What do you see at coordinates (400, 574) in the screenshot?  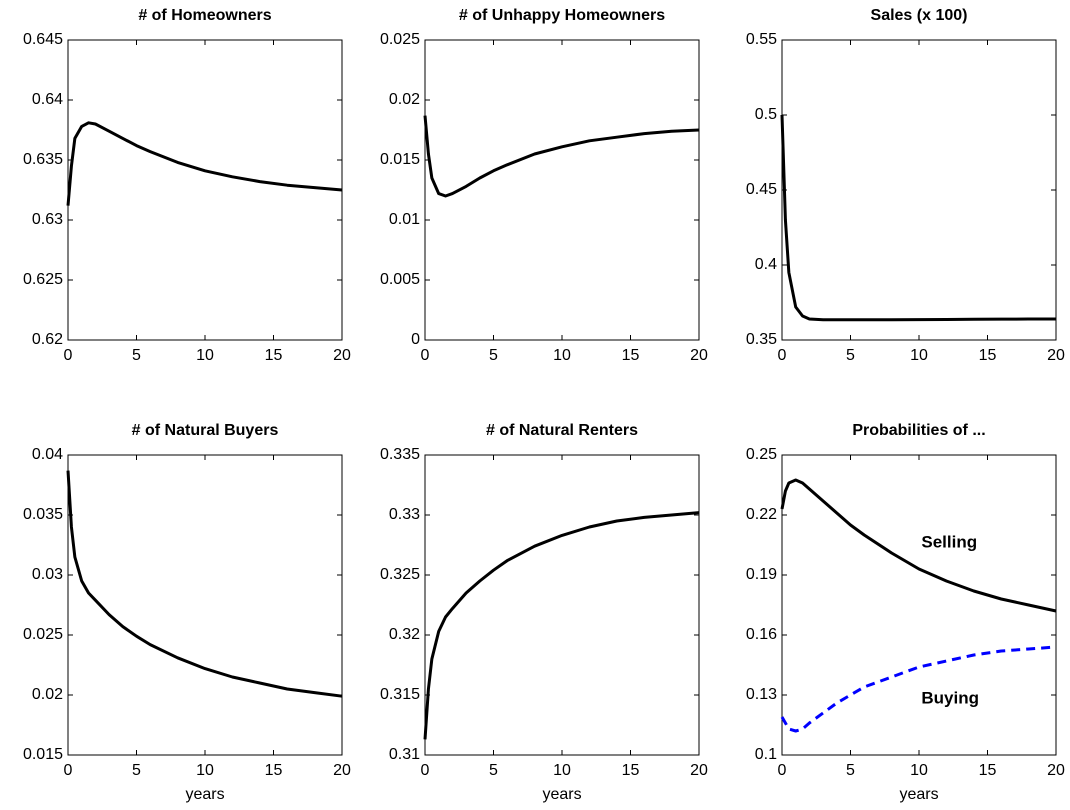 I see `y-tick-label: 0.325` at bounding box center [400, 574].